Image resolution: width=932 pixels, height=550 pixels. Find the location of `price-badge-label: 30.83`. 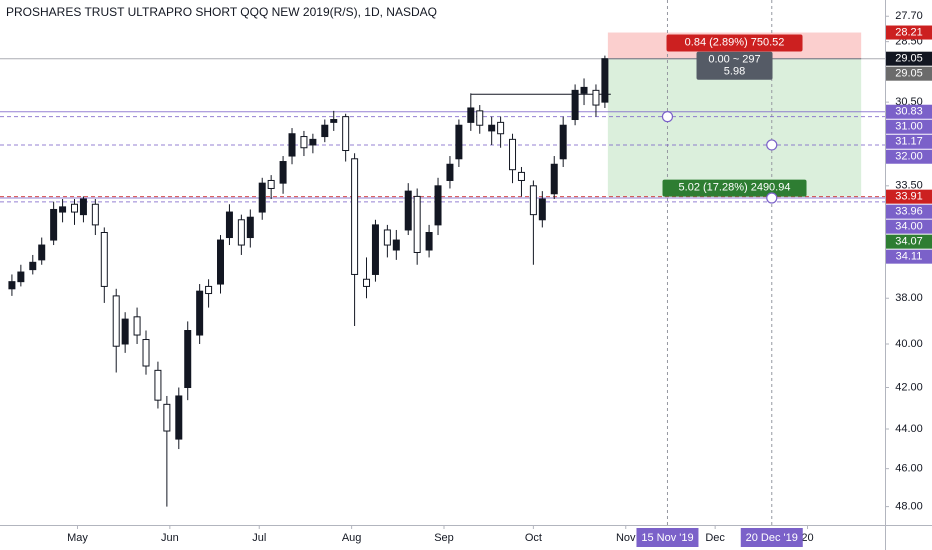

price-badge-label: 30.83 is located at coordinates (909, 112).